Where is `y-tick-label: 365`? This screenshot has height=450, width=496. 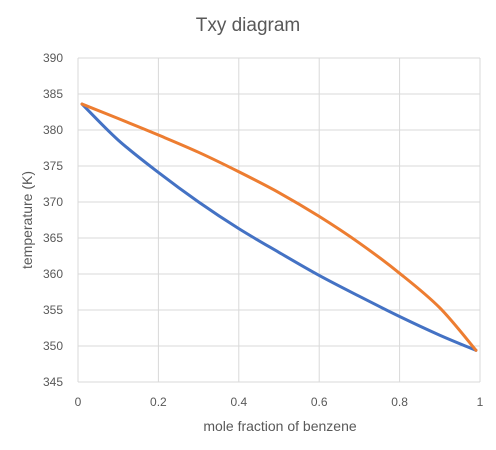 y-tick-label: 365 is located at coordinates (53, 238).